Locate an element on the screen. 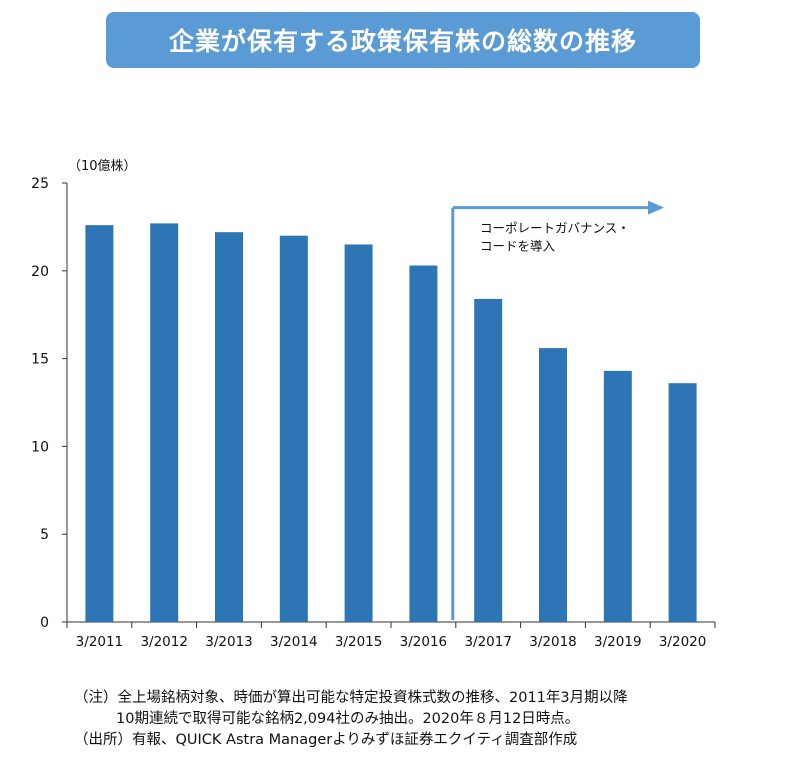 This screenshot has height=769, width=800. x-tick-label: 3/2013 is located at coordinates (229, 642).